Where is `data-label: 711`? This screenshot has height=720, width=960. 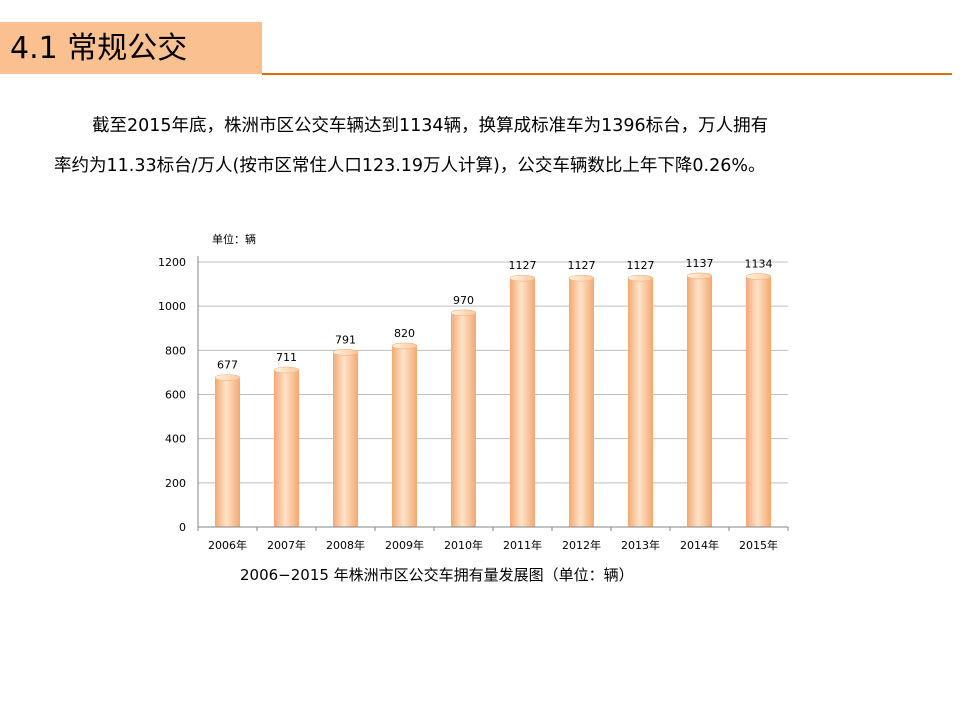 data-label: 711 is located at coordinates (286, 357).